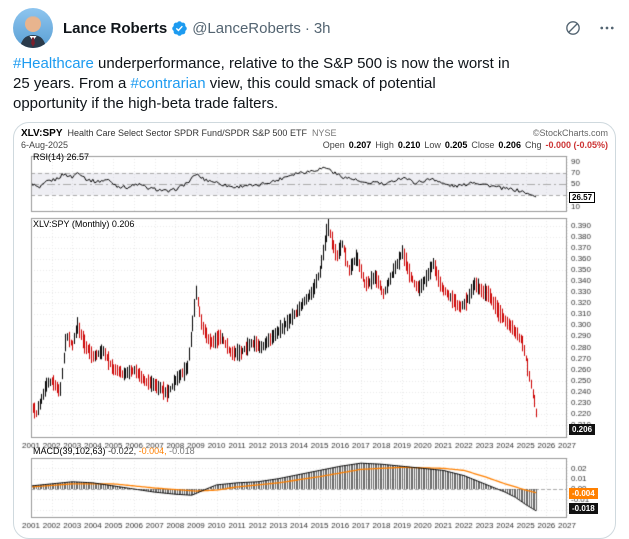 Image resolution: width=629 pixels, height=539 pixels. What do you see at coordinates (483, 145) in the screenshot?
I see `quote-close-label: Close` at bounding box center [483, 145].